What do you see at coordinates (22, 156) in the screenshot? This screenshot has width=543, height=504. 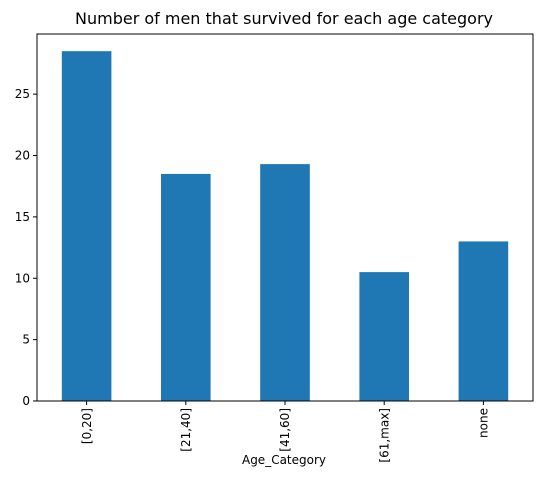 I see `y-tick-label: 20` at bounding box center [22, 156].